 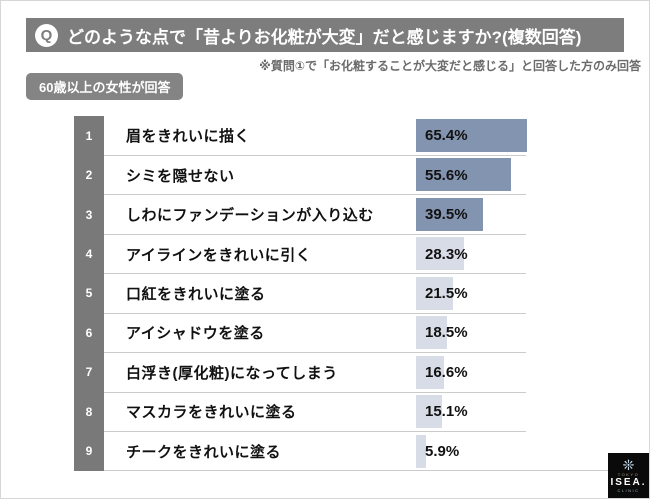 What do you see at coordinates (450, 66) in the screenshot?
I see `condition-note: ※質問①で「お化粧することが大変だと感じる」と回答した方のみ回答` at bounding box center [450, 66].